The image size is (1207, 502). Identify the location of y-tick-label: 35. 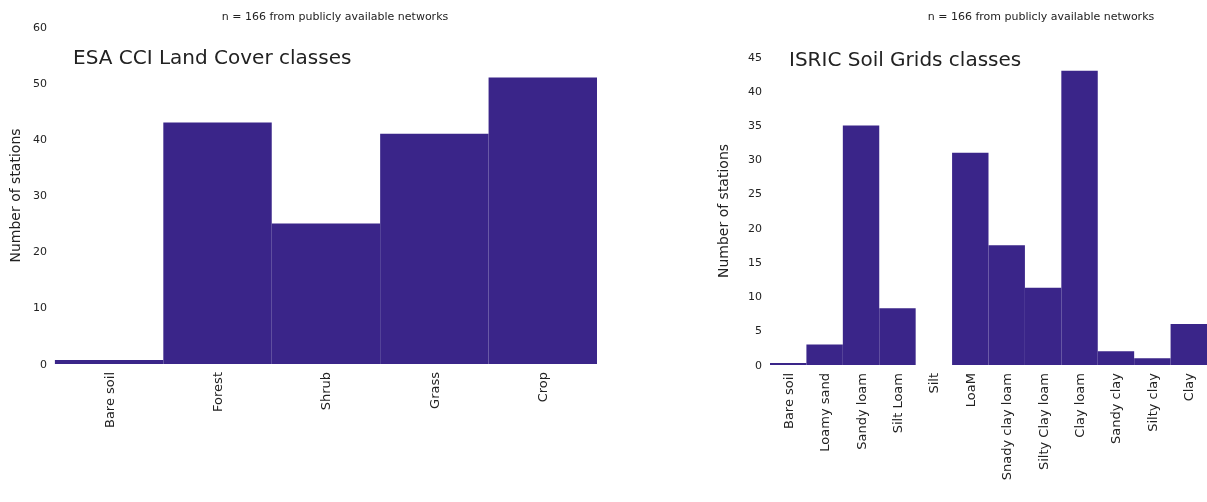
(755, 125).